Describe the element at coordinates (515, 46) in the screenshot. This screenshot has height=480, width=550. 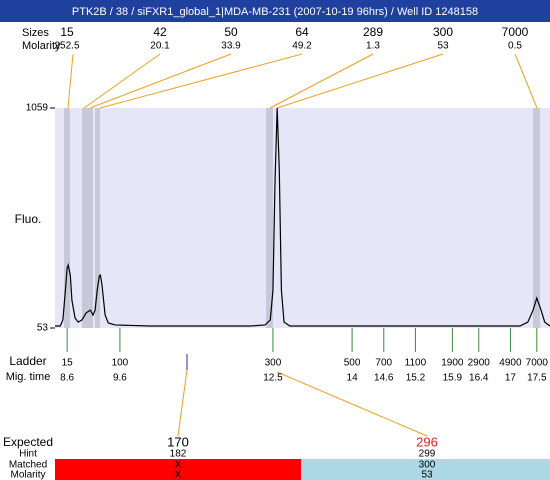
I see `peak-molarity: 0.5` at that location.